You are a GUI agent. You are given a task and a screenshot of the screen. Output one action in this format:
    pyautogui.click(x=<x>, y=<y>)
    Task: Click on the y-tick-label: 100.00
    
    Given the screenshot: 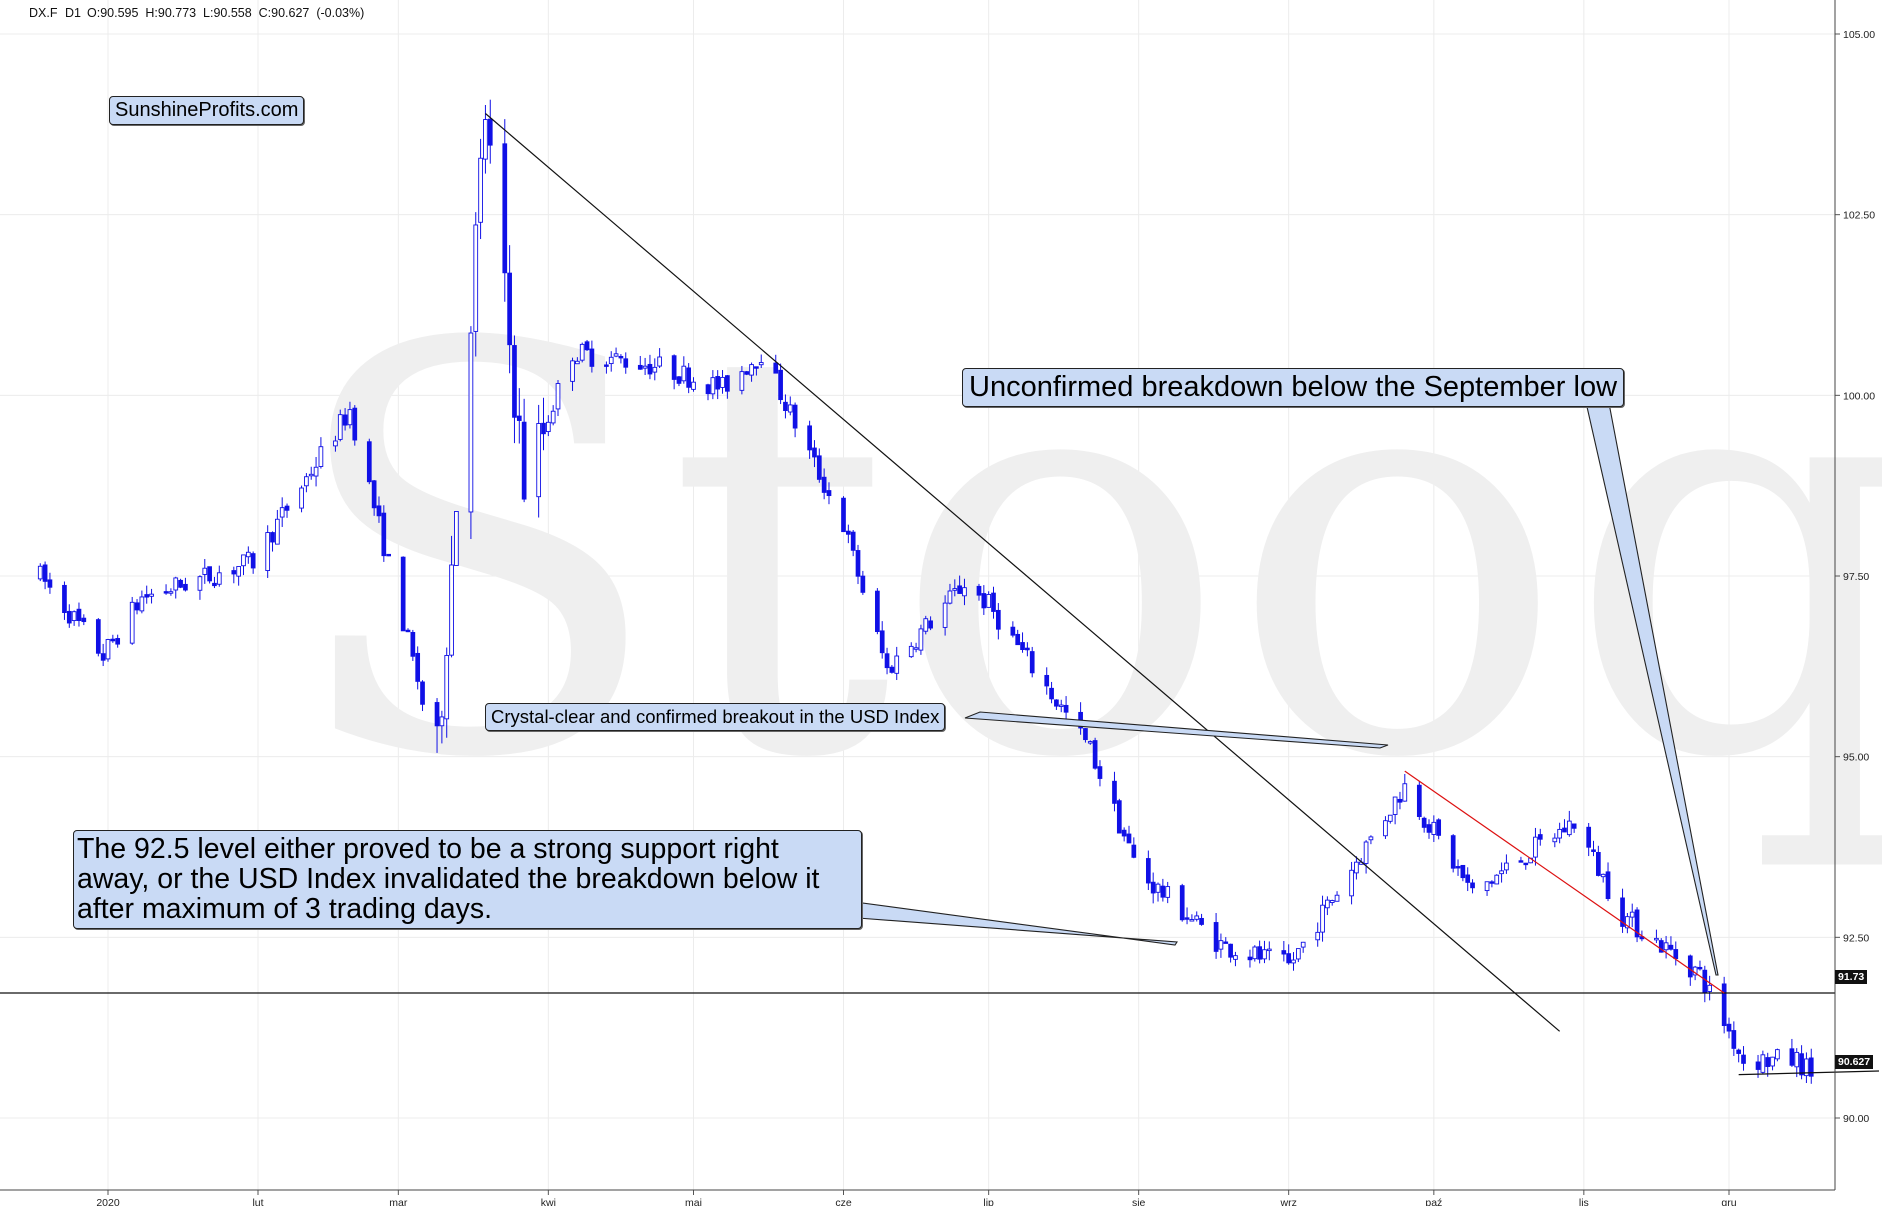 What is the action you would take?
    pyautogui.click(x=1859, y=396)
    